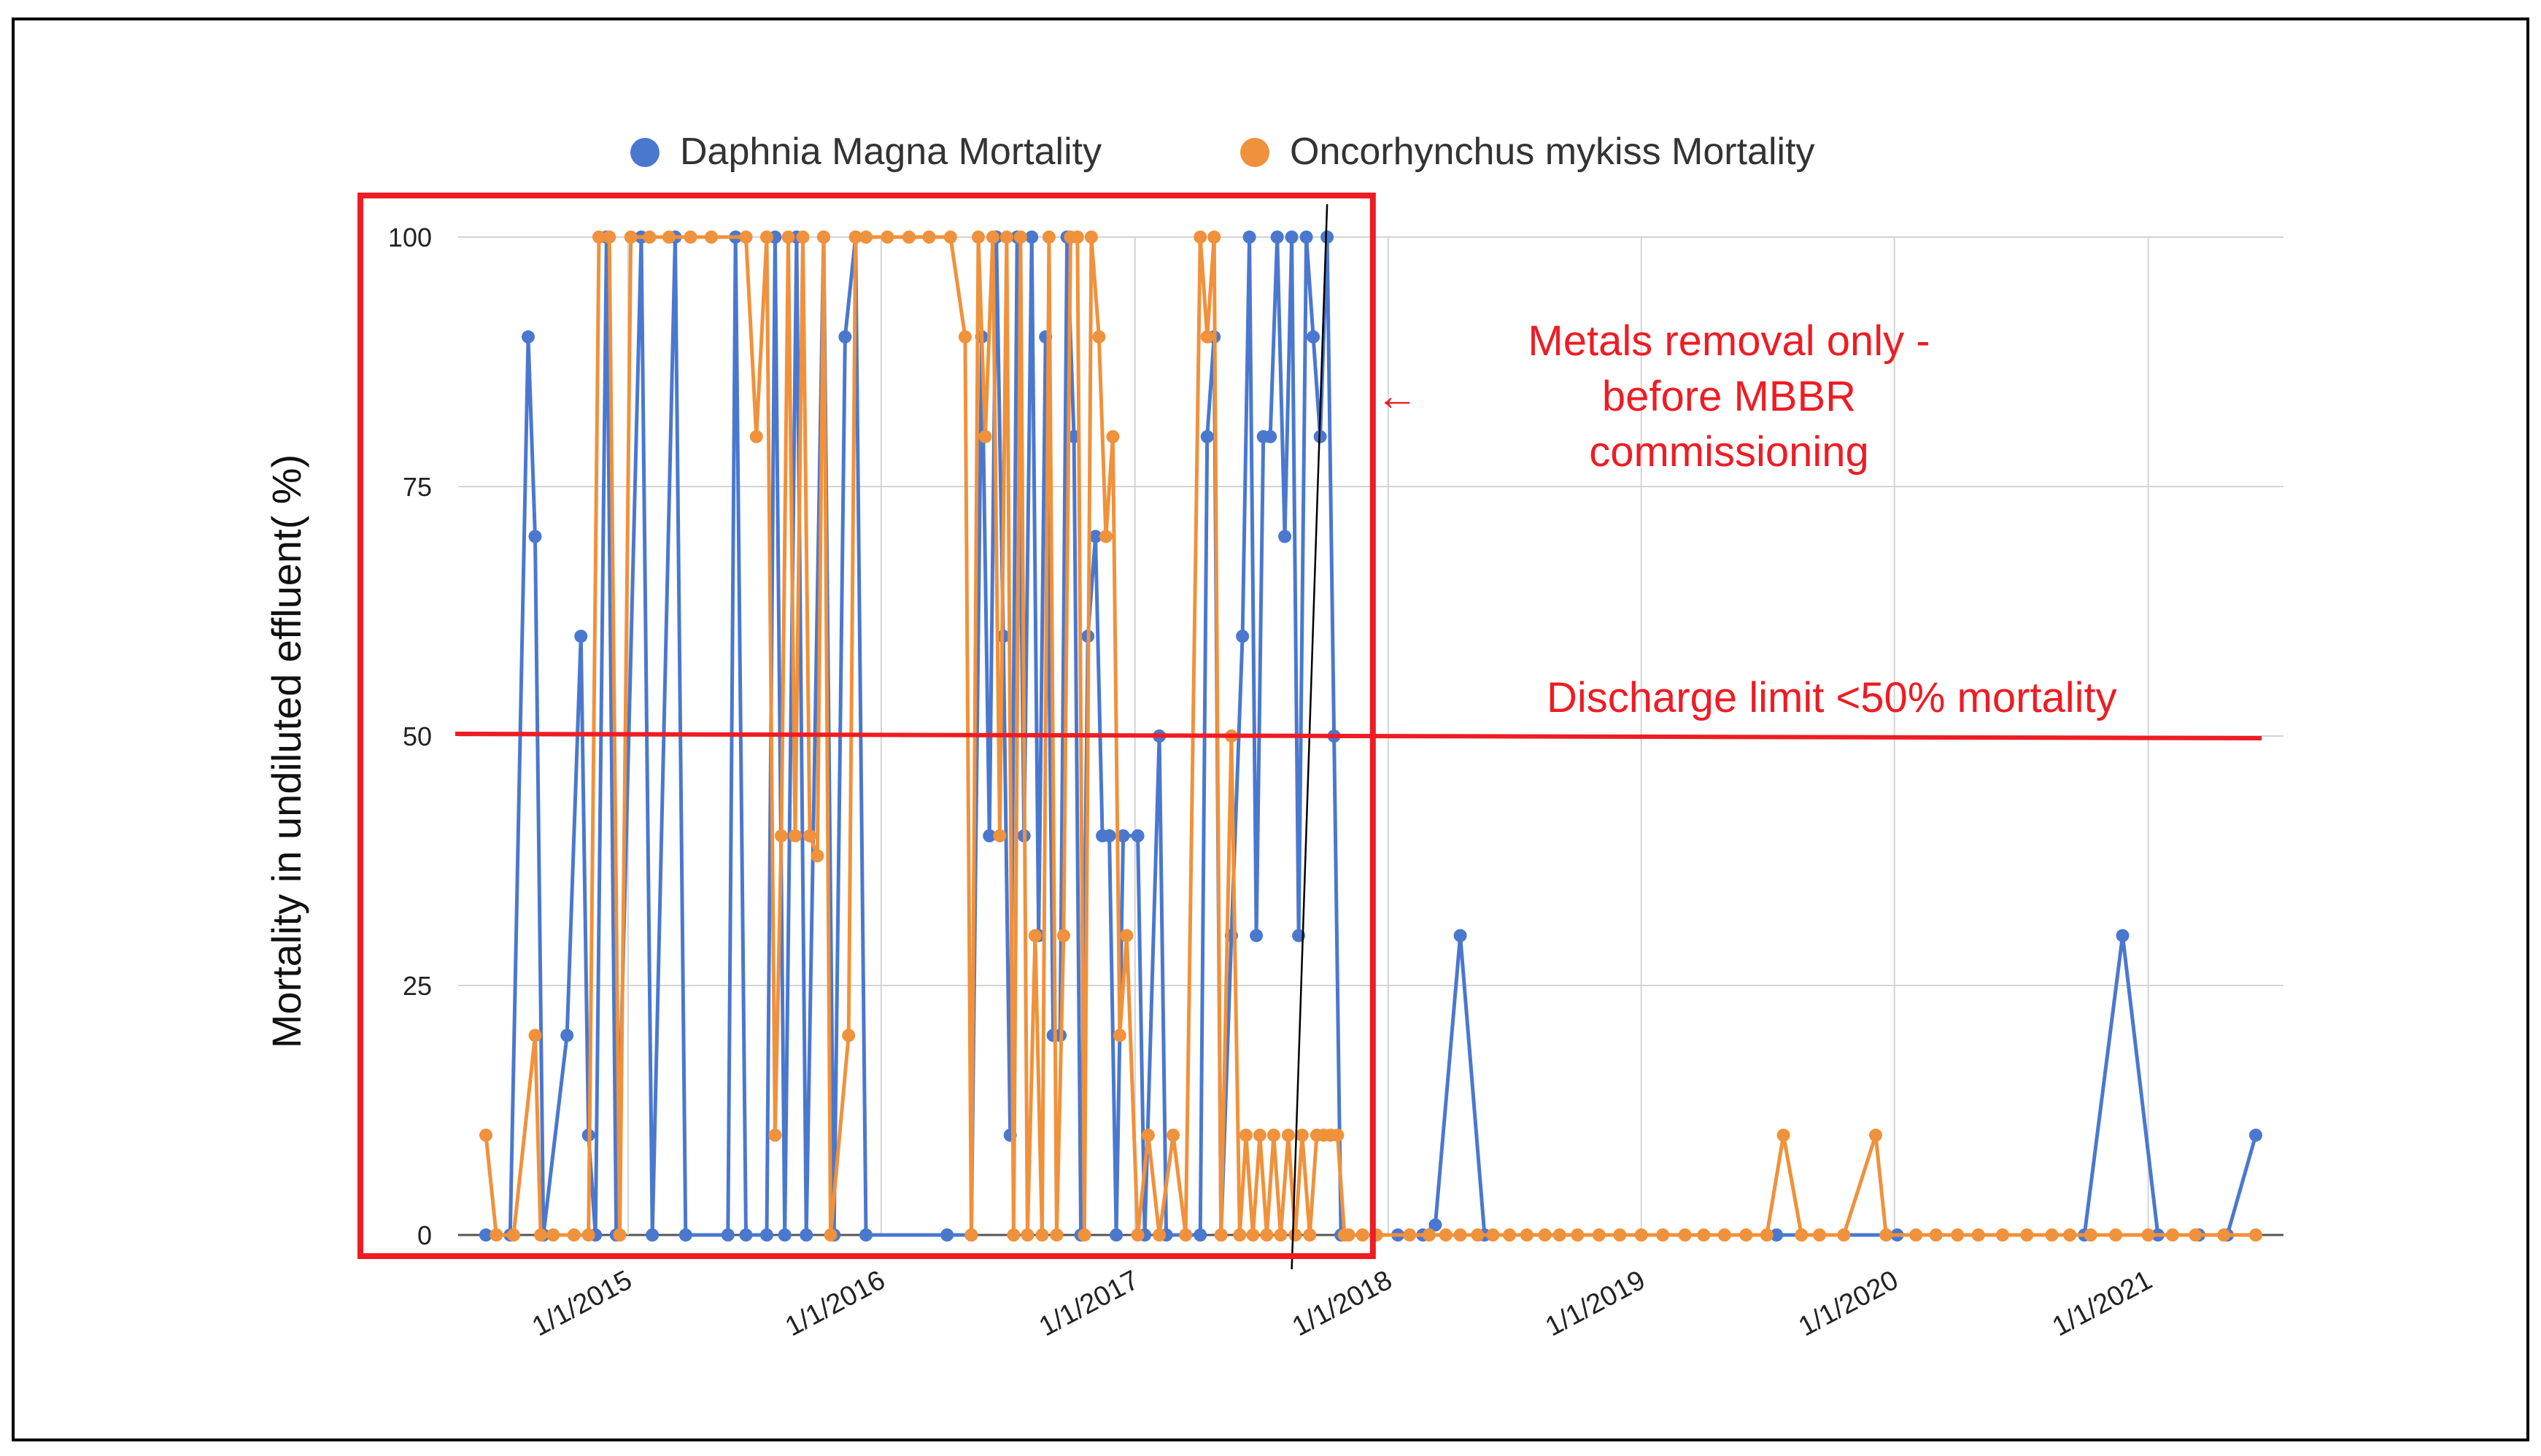  Describe the element at coordinates (1729, 341) in the screenshot. I see `box-label-line-1: Metals removal only -` at that location.